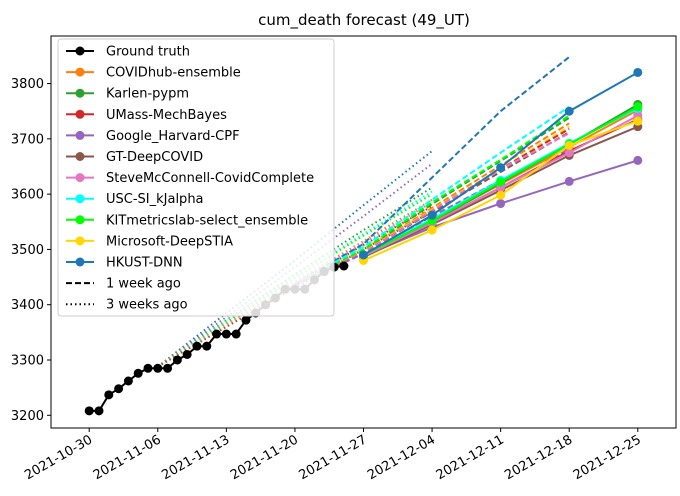 The image size is (680, 496). What do you see at coordinates (264, 457) in the screenshot?
I see `x-tick-label: 2021-11-20` at bounding box center [264, 457].